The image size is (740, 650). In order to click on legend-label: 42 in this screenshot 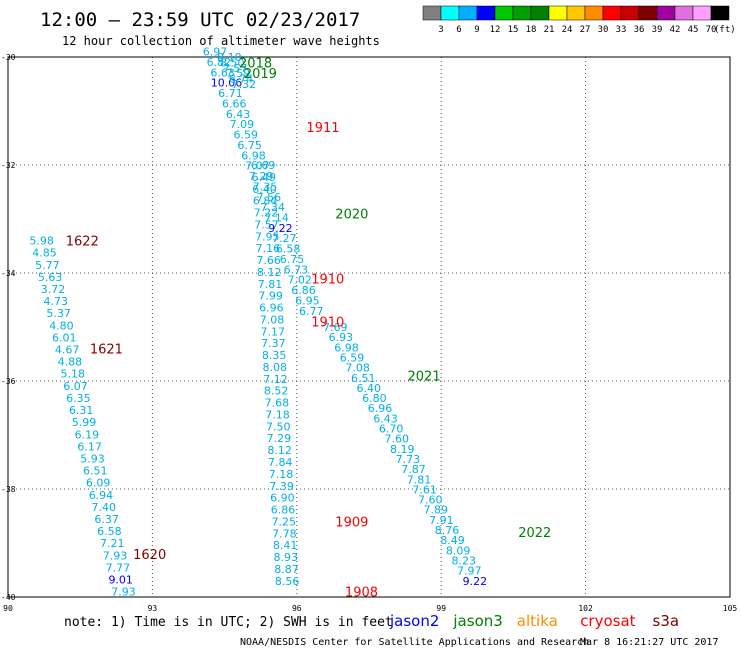, I will do `click(675, 30)`.